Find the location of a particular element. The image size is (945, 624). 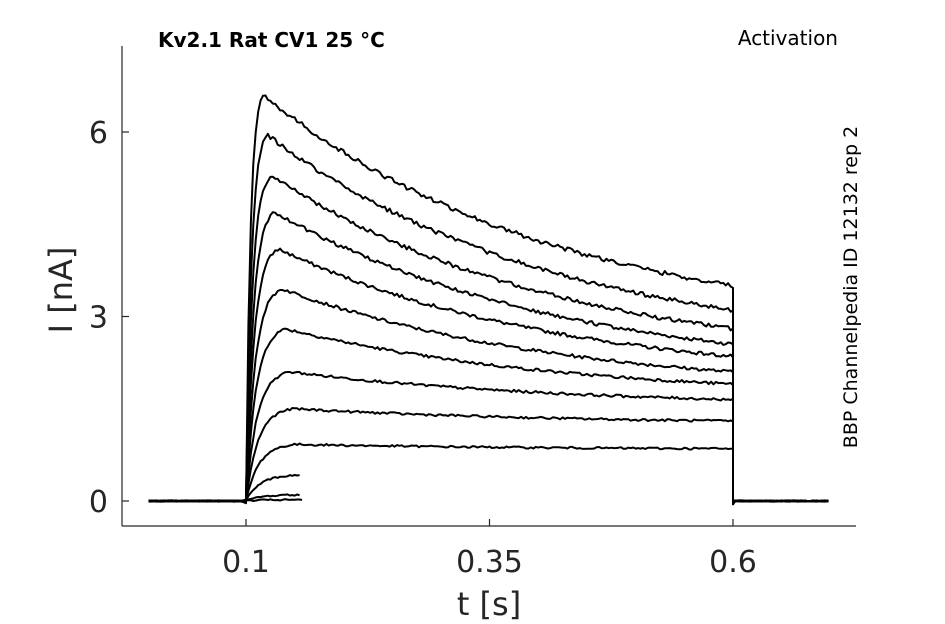

y-axis-label: I [nA] is located at coordinates (61, 290).